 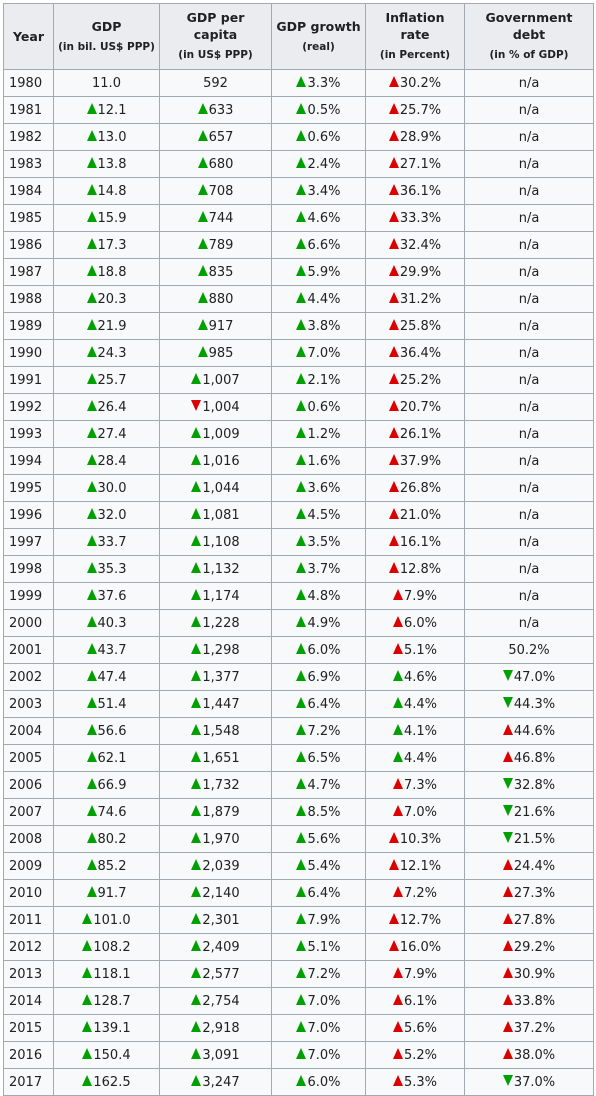 I want to click on cell-government-debt: 27.3%, so click(x=529, y=893).